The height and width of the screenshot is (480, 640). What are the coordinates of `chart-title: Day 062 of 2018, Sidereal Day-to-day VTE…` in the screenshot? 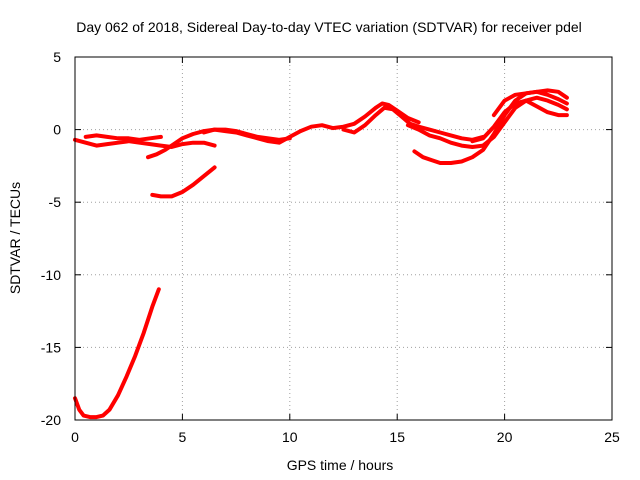 It's located at (329, 27).